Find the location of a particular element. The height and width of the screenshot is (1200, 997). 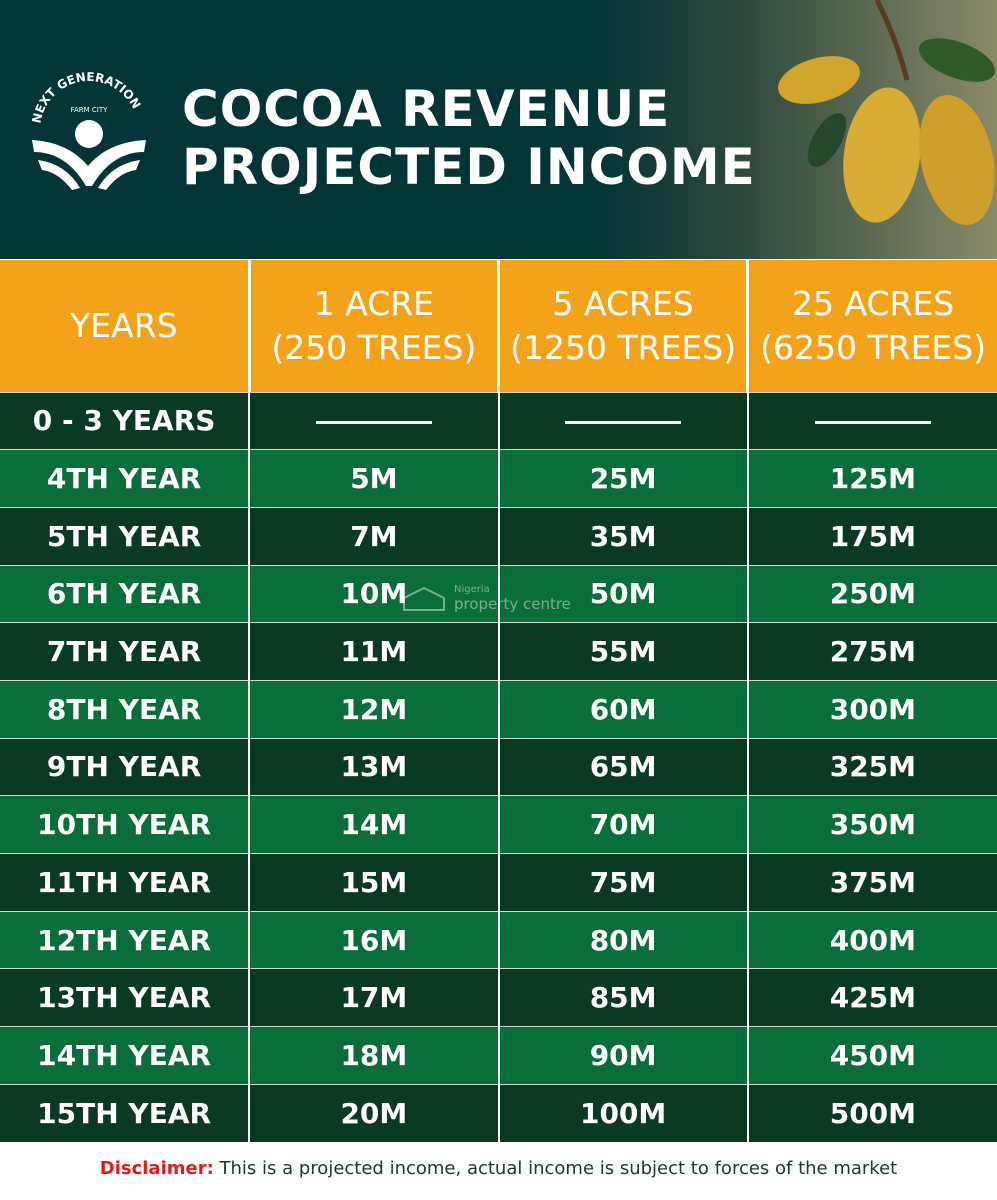

income-cell: 450M is located at coordinates (872, 1055).